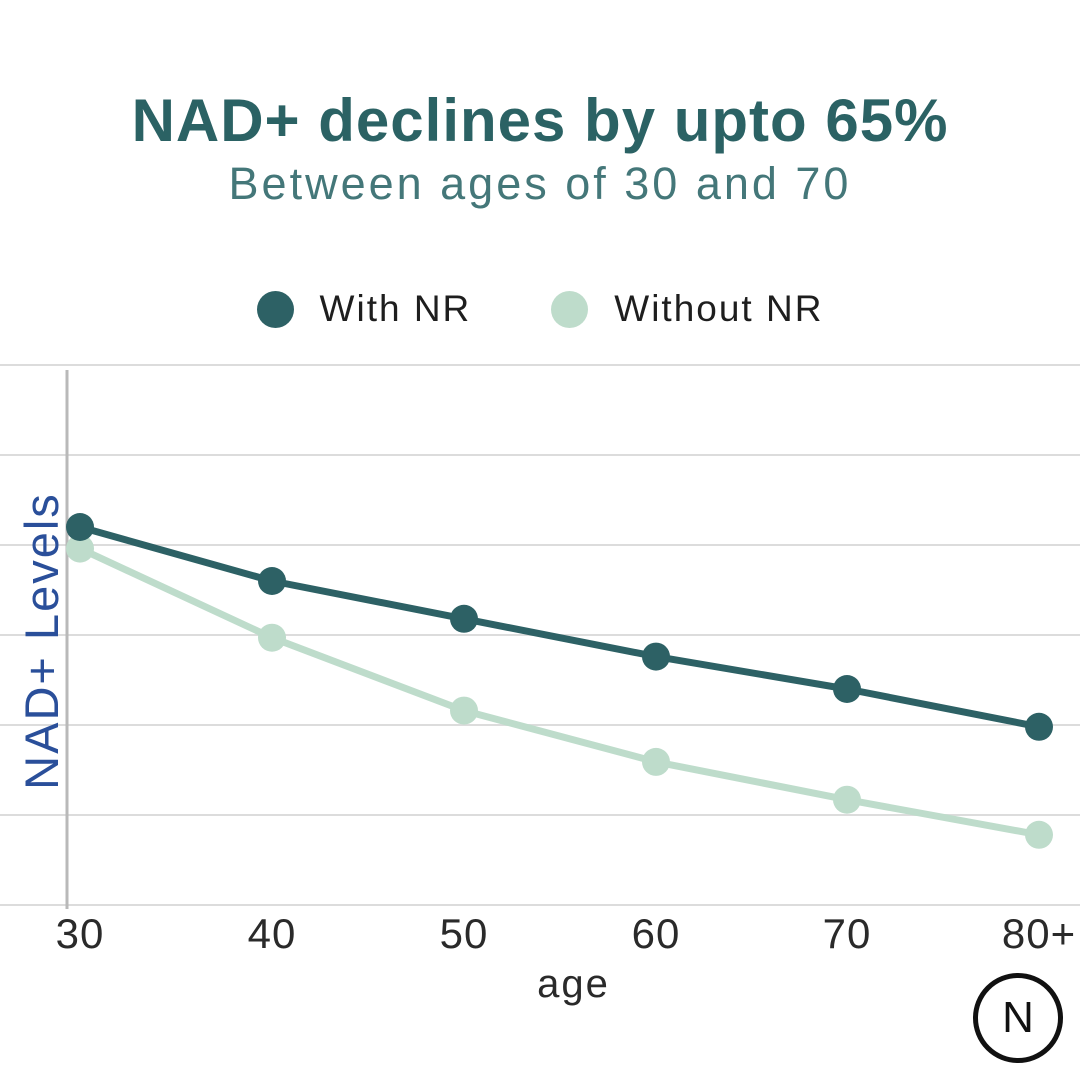  I want to click on chart-legend: With NR Without NR, so click(540, 309).